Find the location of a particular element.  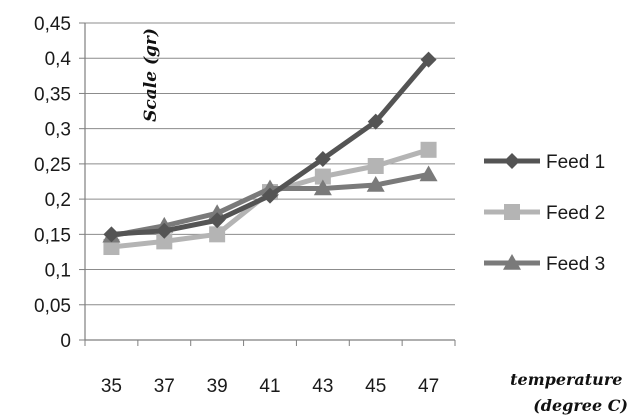

y-axis-title: Scale (gr) is located at coordinates (151, 75).